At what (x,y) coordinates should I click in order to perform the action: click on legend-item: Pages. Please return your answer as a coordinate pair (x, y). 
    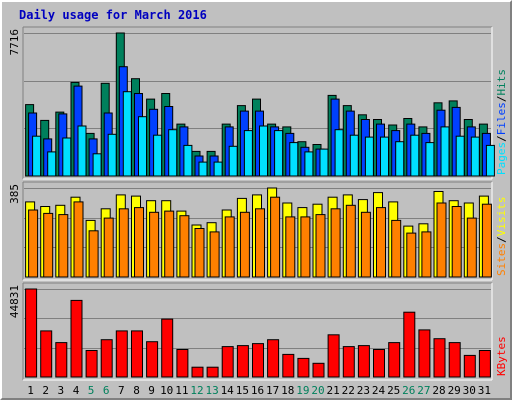
    Looking at the image, I should click on (501, 158).